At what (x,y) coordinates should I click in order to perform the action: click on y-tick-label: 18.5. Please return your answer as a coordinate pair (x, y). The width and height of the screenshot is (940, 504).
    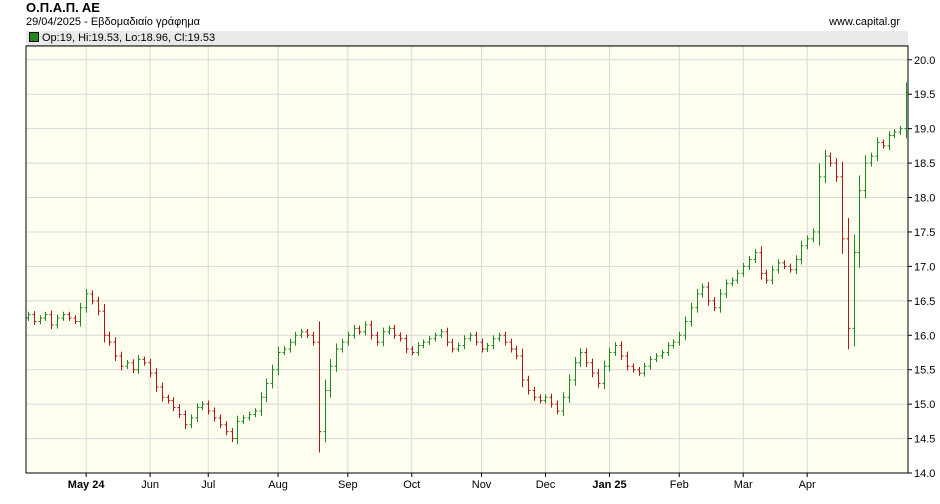
    Looking at the image, I should click on (924, 164).